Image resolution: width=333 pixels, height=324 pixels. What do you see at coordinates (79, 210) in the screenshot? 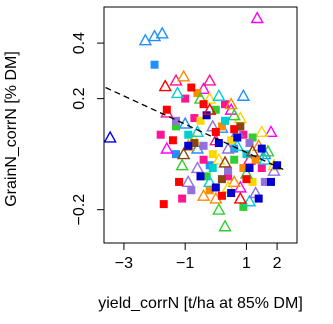
I see `y-tick-label: −0.2` at bounding box center [79, 210].